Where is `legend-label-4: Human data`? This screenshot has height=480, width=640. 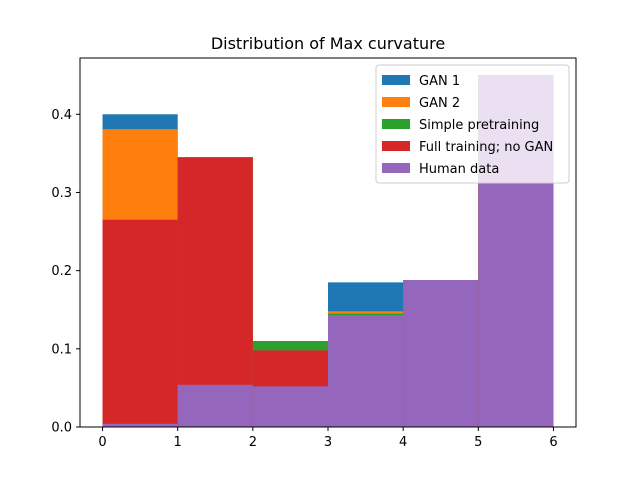 legend-label-4: Human data is located at coordinates (459, 169).